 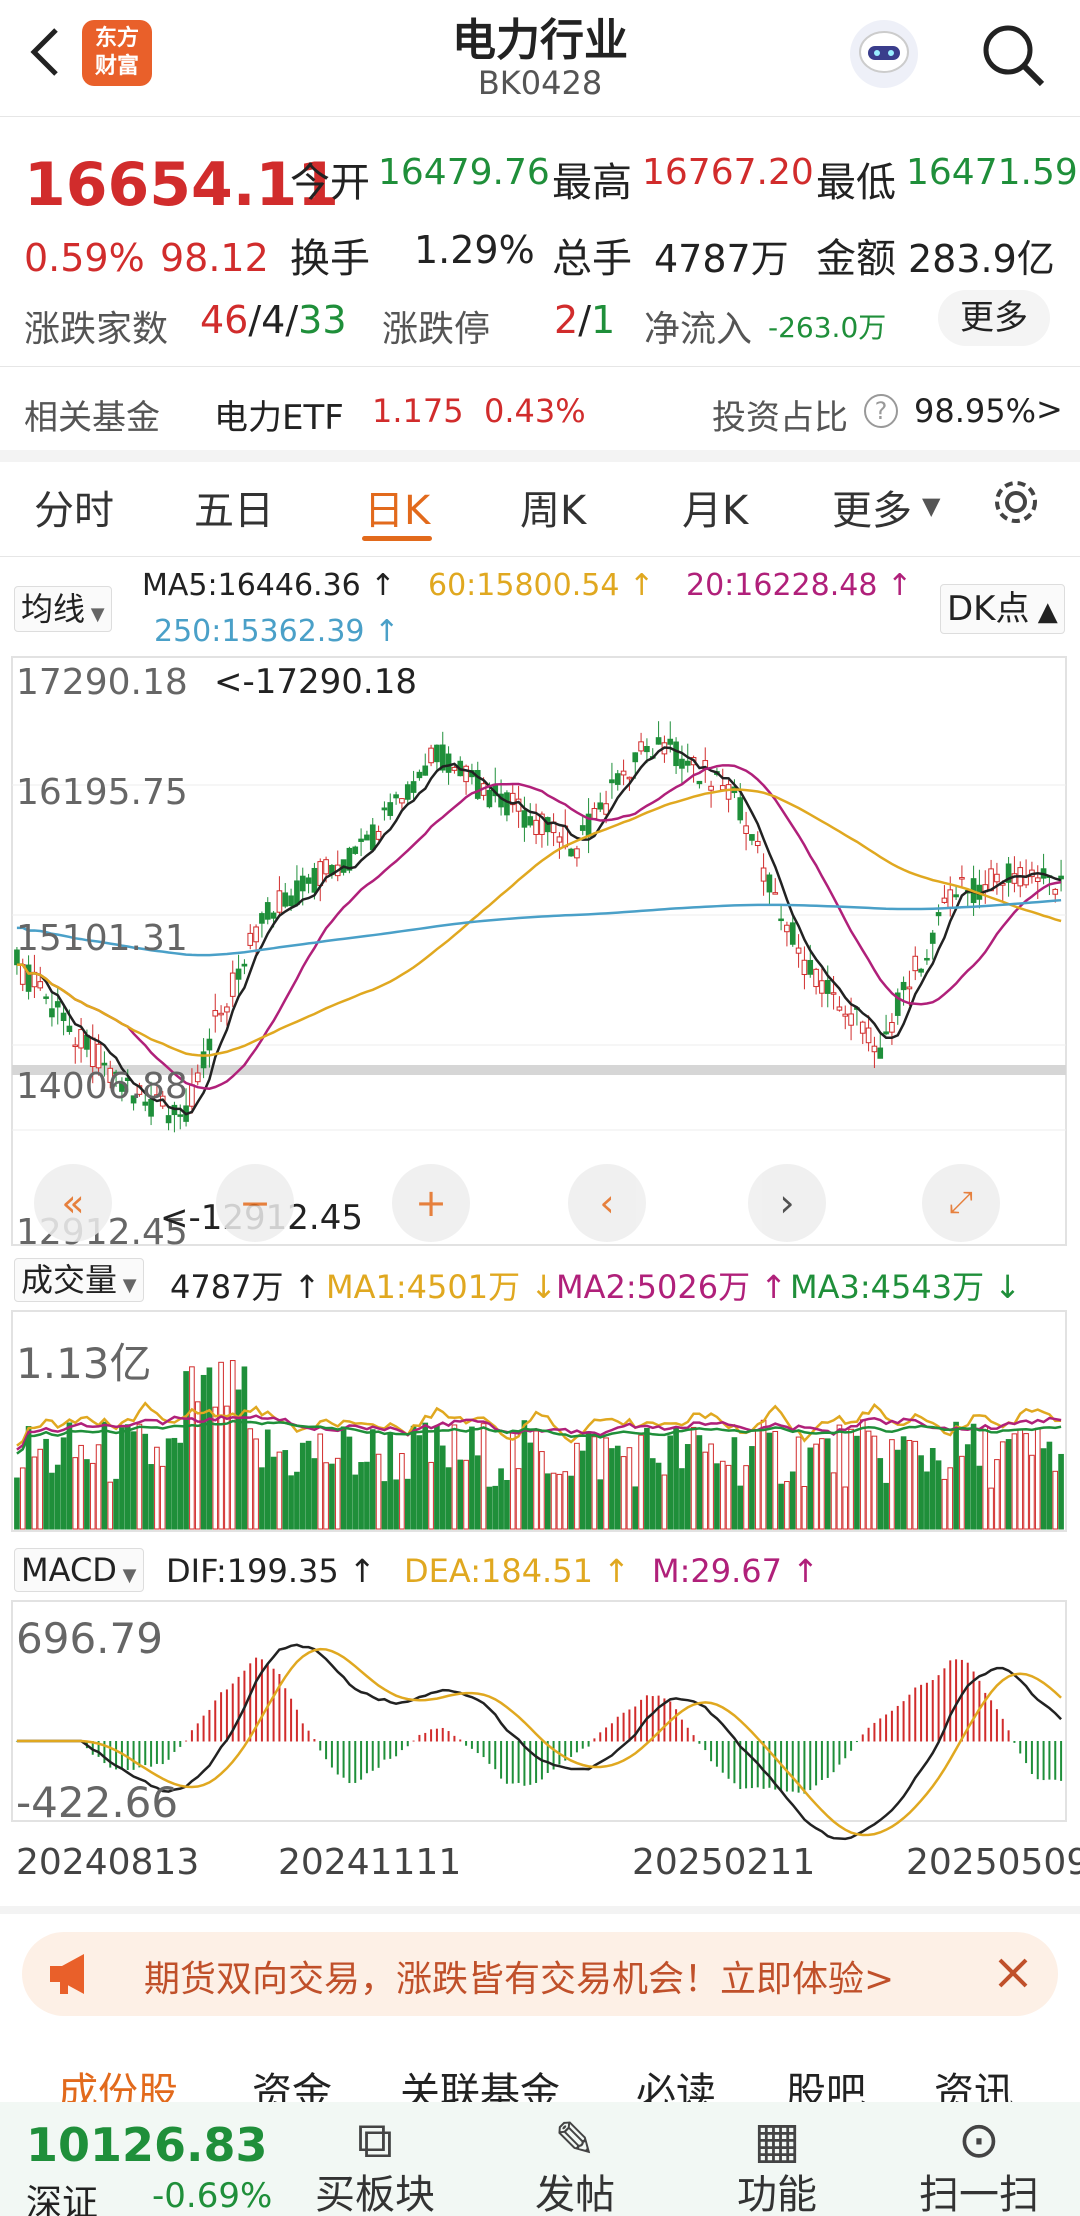 I want to click on dk-point-button: DK点 ▲, so click(x=1002, y=609).